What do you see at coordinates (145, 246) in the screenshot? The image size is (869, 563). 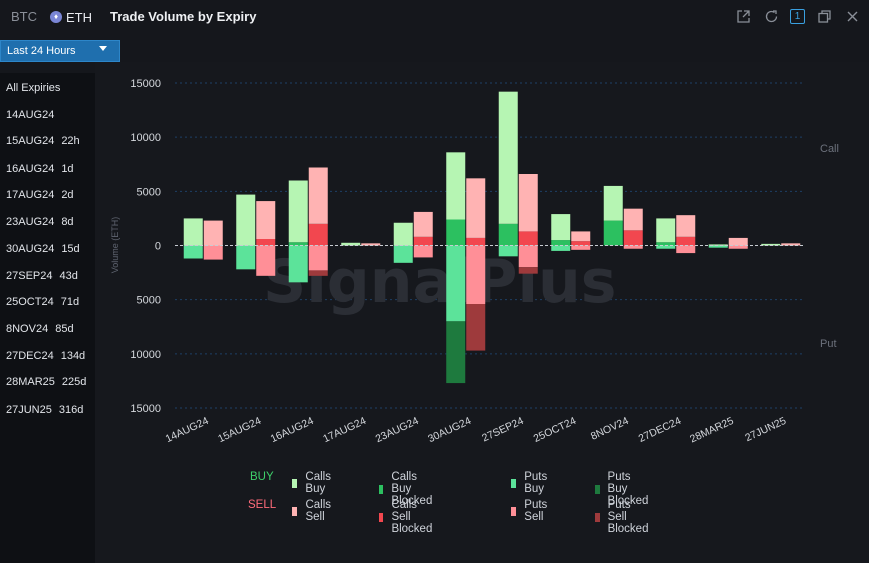 I see `y-axis-ticks: 15000 10000 5000 0 5000 10000 15000` at bounding box center [145, 246].